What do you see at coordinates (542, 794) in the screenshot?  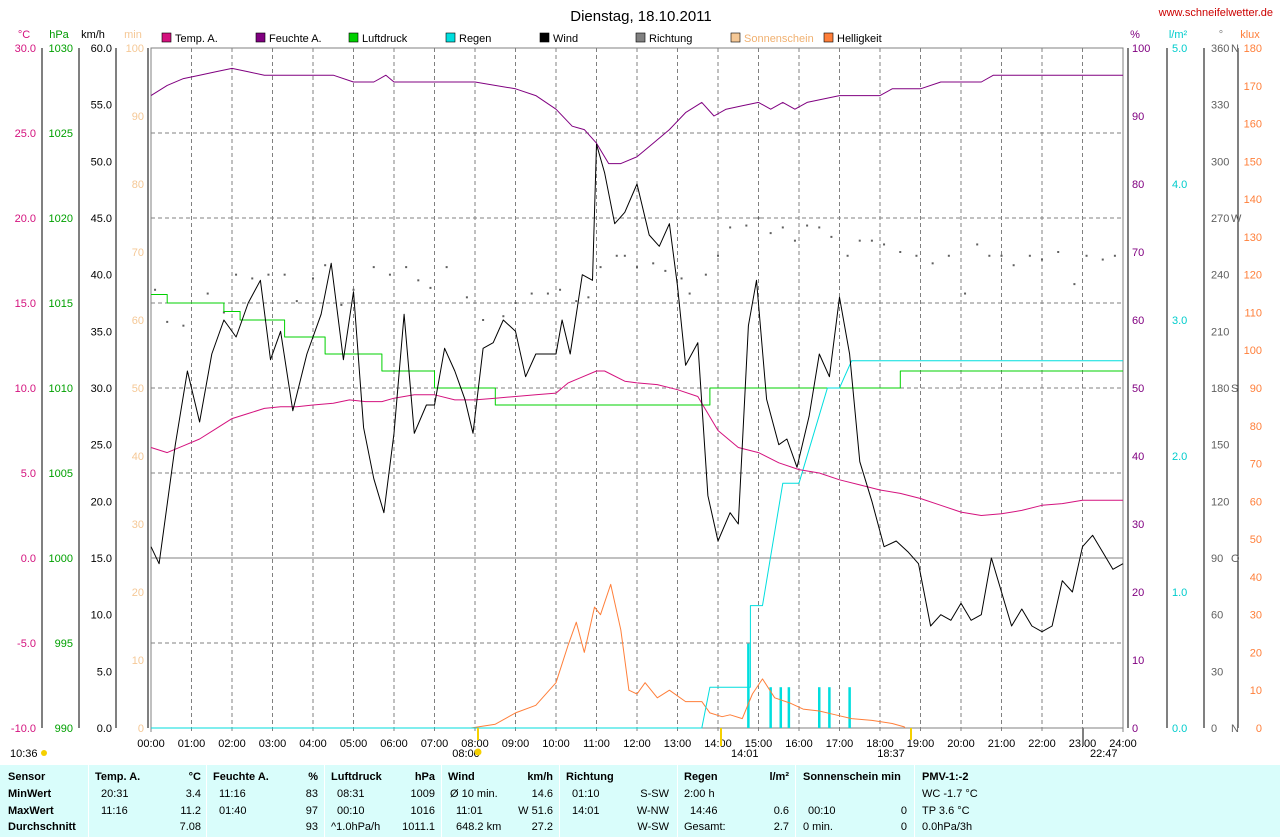 I see `wind-min-value: 14.6` at bounding box center [542, 794].